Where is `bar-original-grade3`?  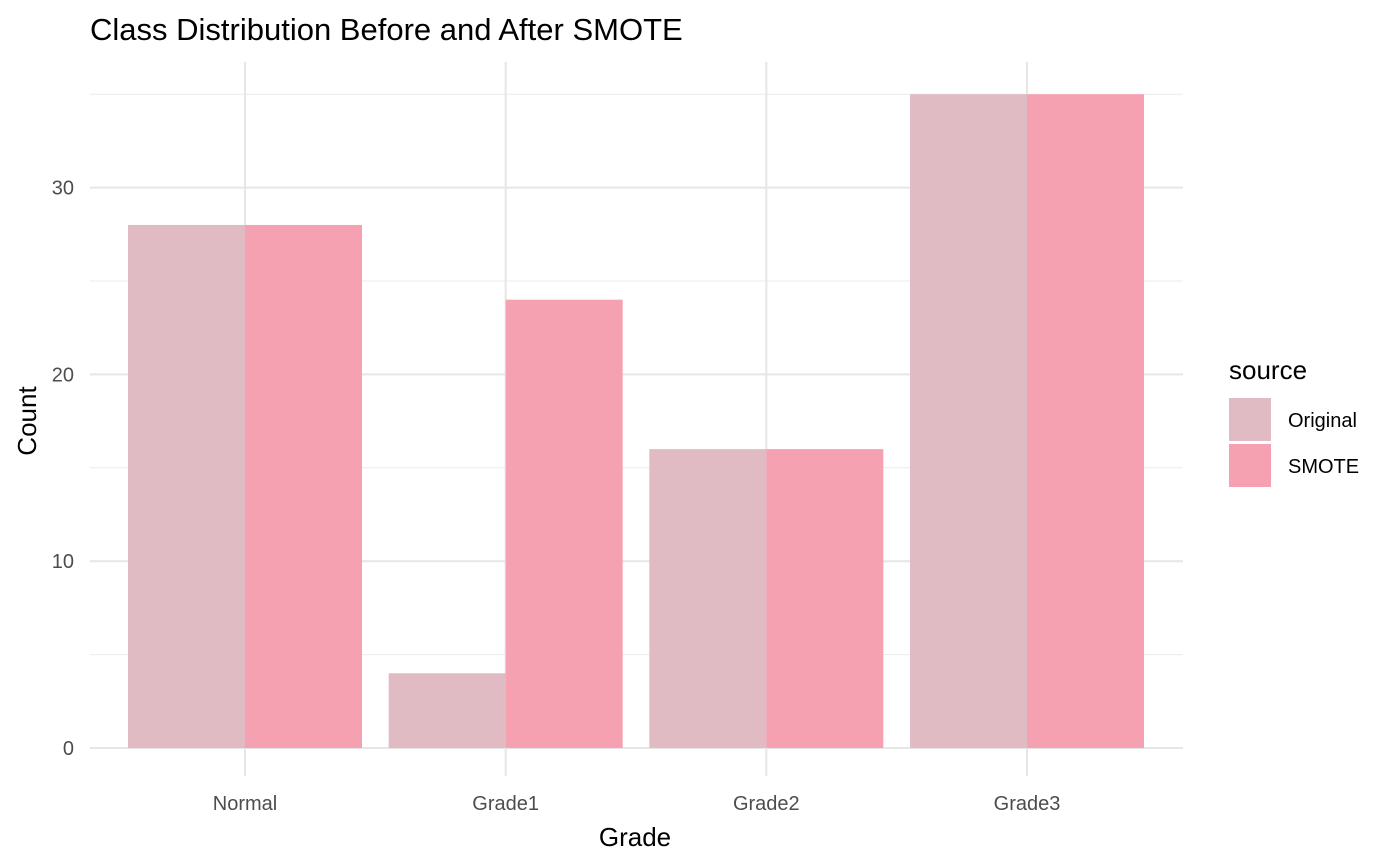
bar-original-grade3 is located at coordinates (969, 421).